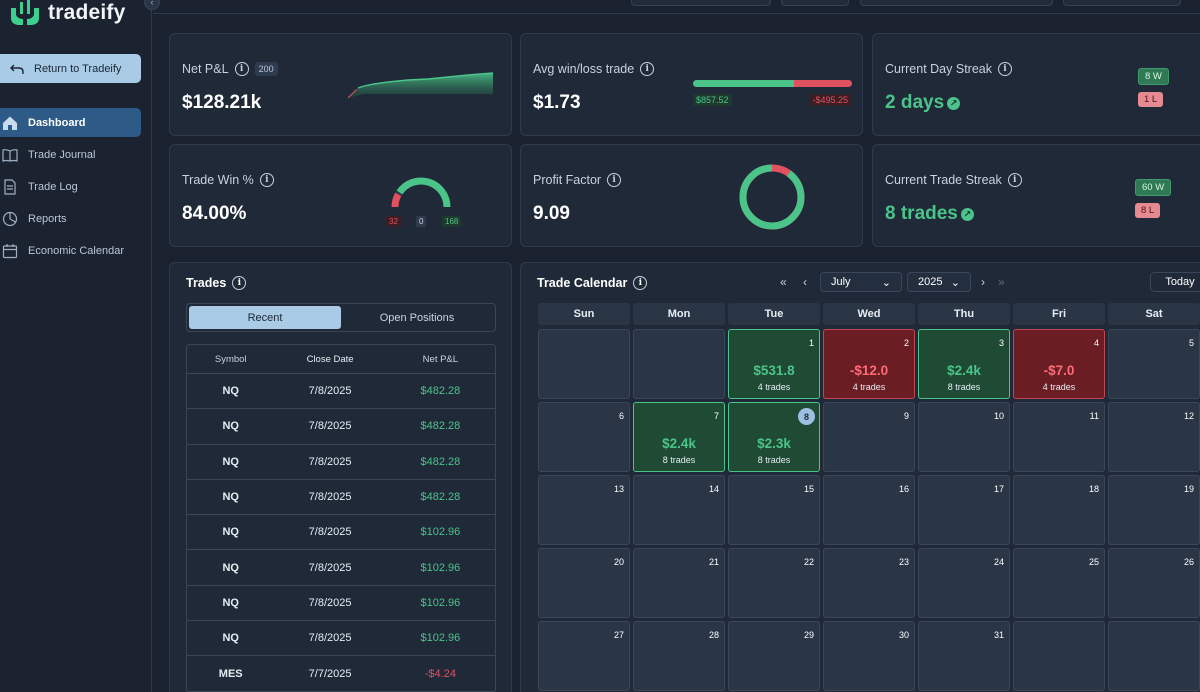 Image resolution: width=1200 pixels, height=692 pixels. I want to click on sidebar-item-trade-journal: Trade Journal, so click(70, 154).